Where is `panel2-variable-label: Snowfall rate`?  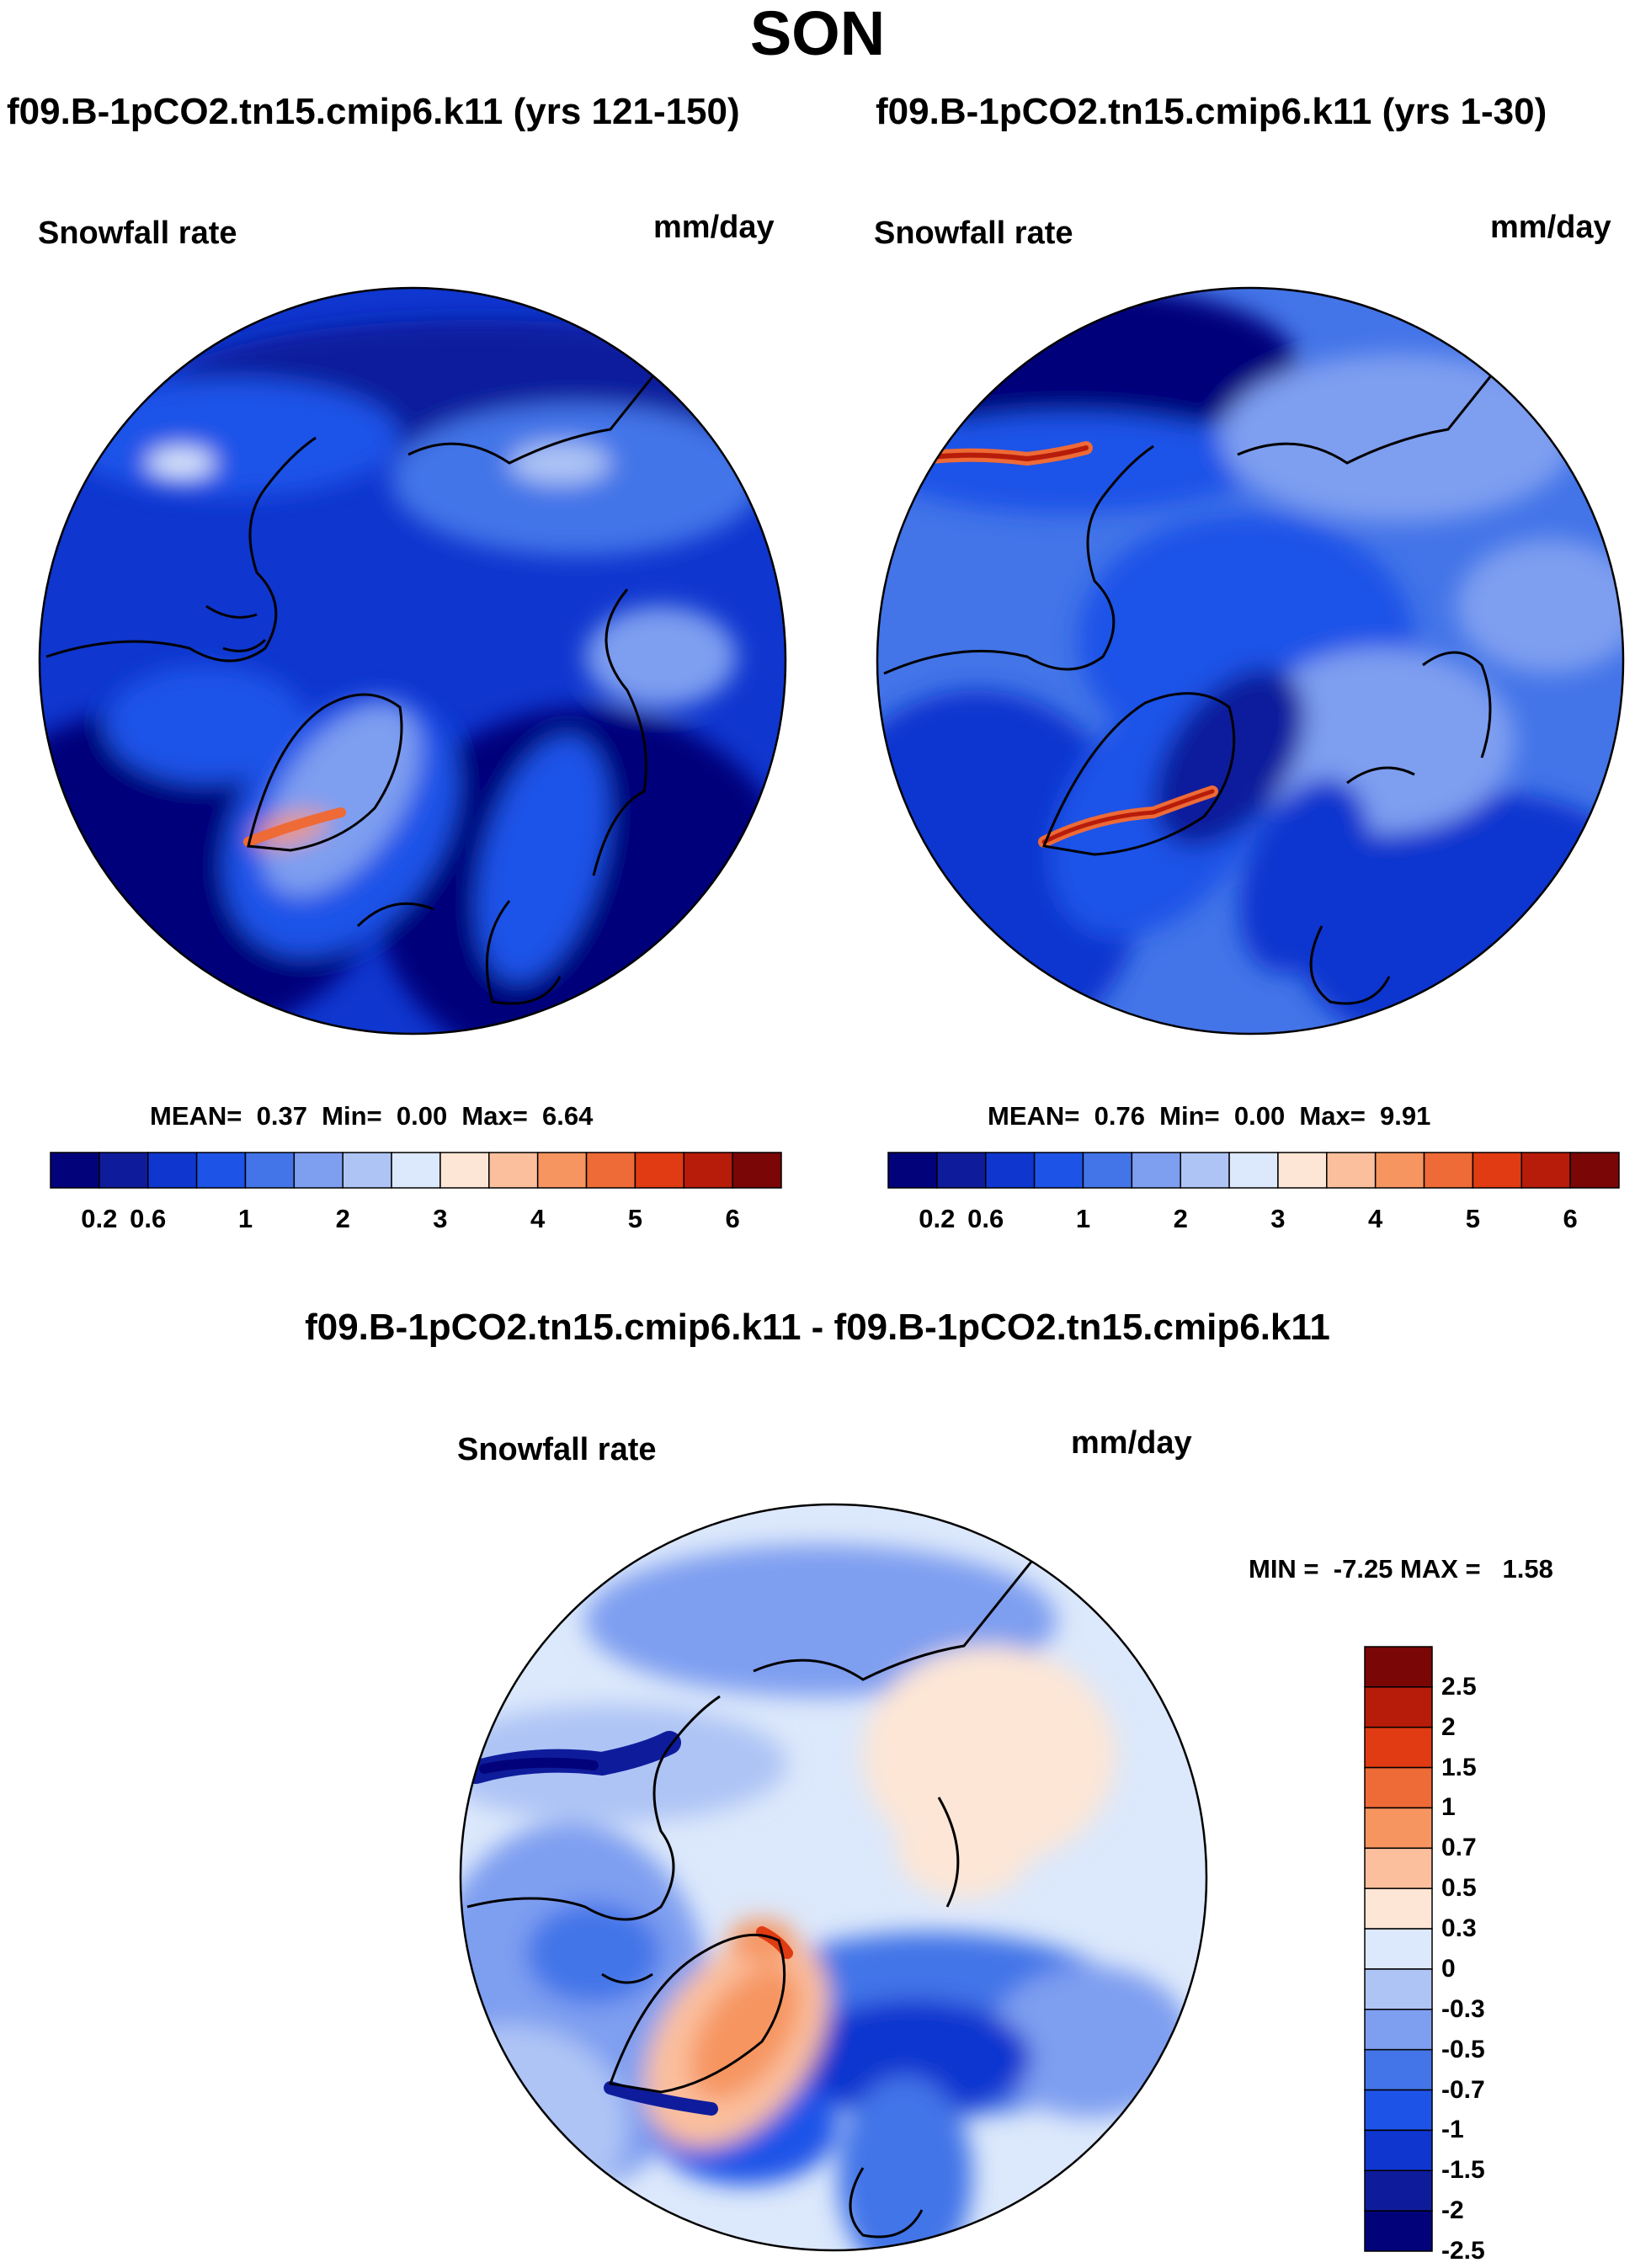 panel2-variable-label: Snowfall rate is located at coordinates (973, 234).